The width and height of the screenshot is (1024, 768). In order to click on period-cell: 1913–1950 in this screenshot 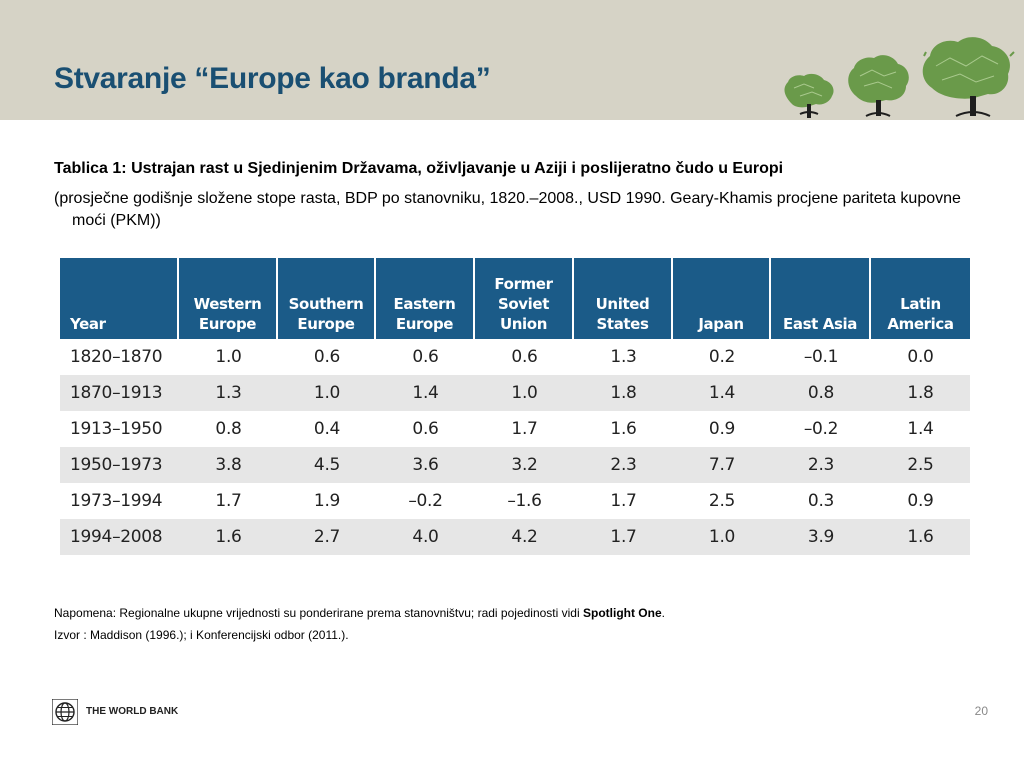, I will do `click(116, 429)`.